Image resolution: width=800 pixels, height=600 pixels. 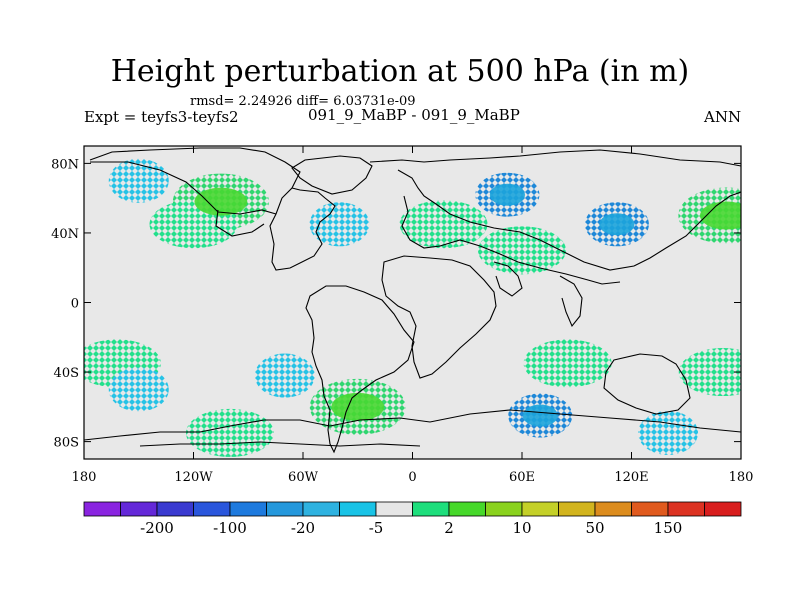 What do you see at coordinates (303, 477) in the screenshot?
I see `lon-label-2: 60W` at bounding box center [303, 477].